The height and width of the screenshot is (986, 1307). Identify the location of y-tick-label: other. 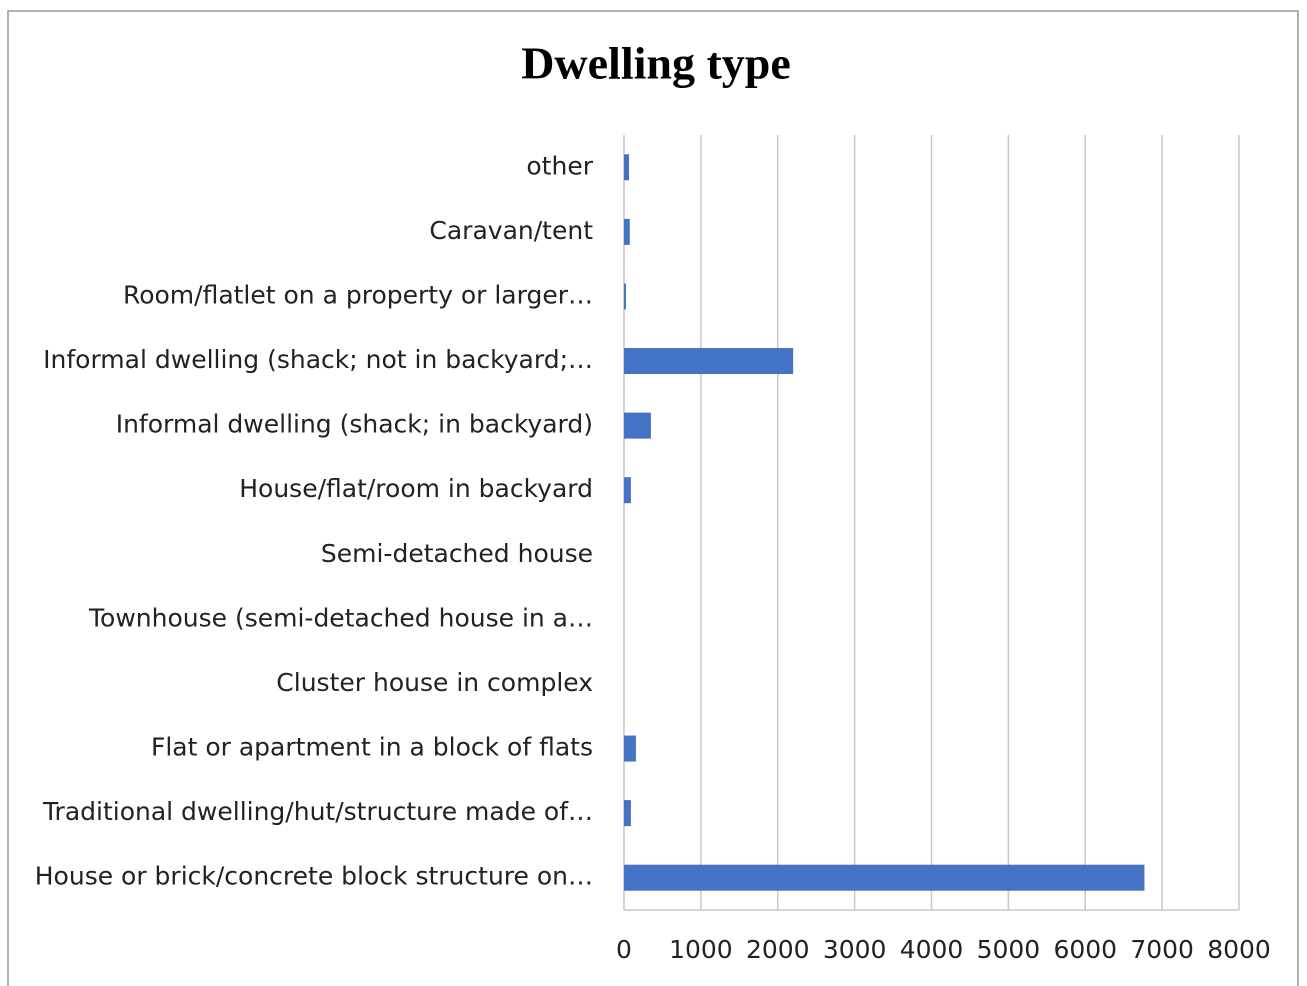
(559, 165).